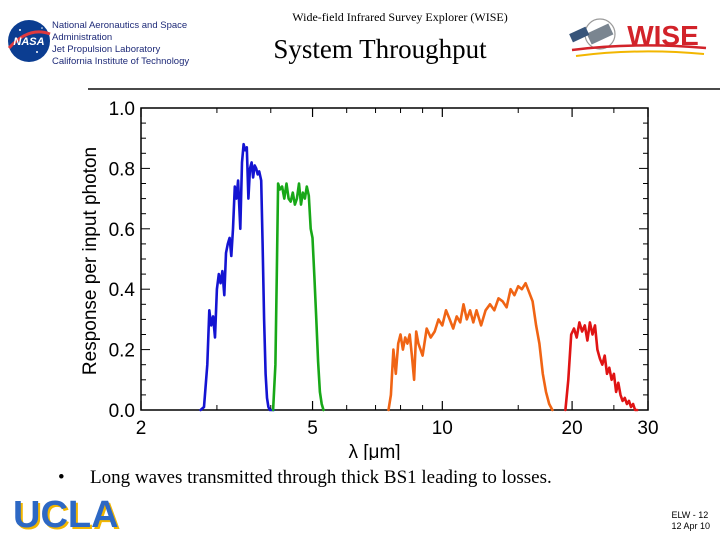 The height and width of the screenshot is (540, 720). I want to click on ucla-logo-shadow: UCLA, so click(68, 515).